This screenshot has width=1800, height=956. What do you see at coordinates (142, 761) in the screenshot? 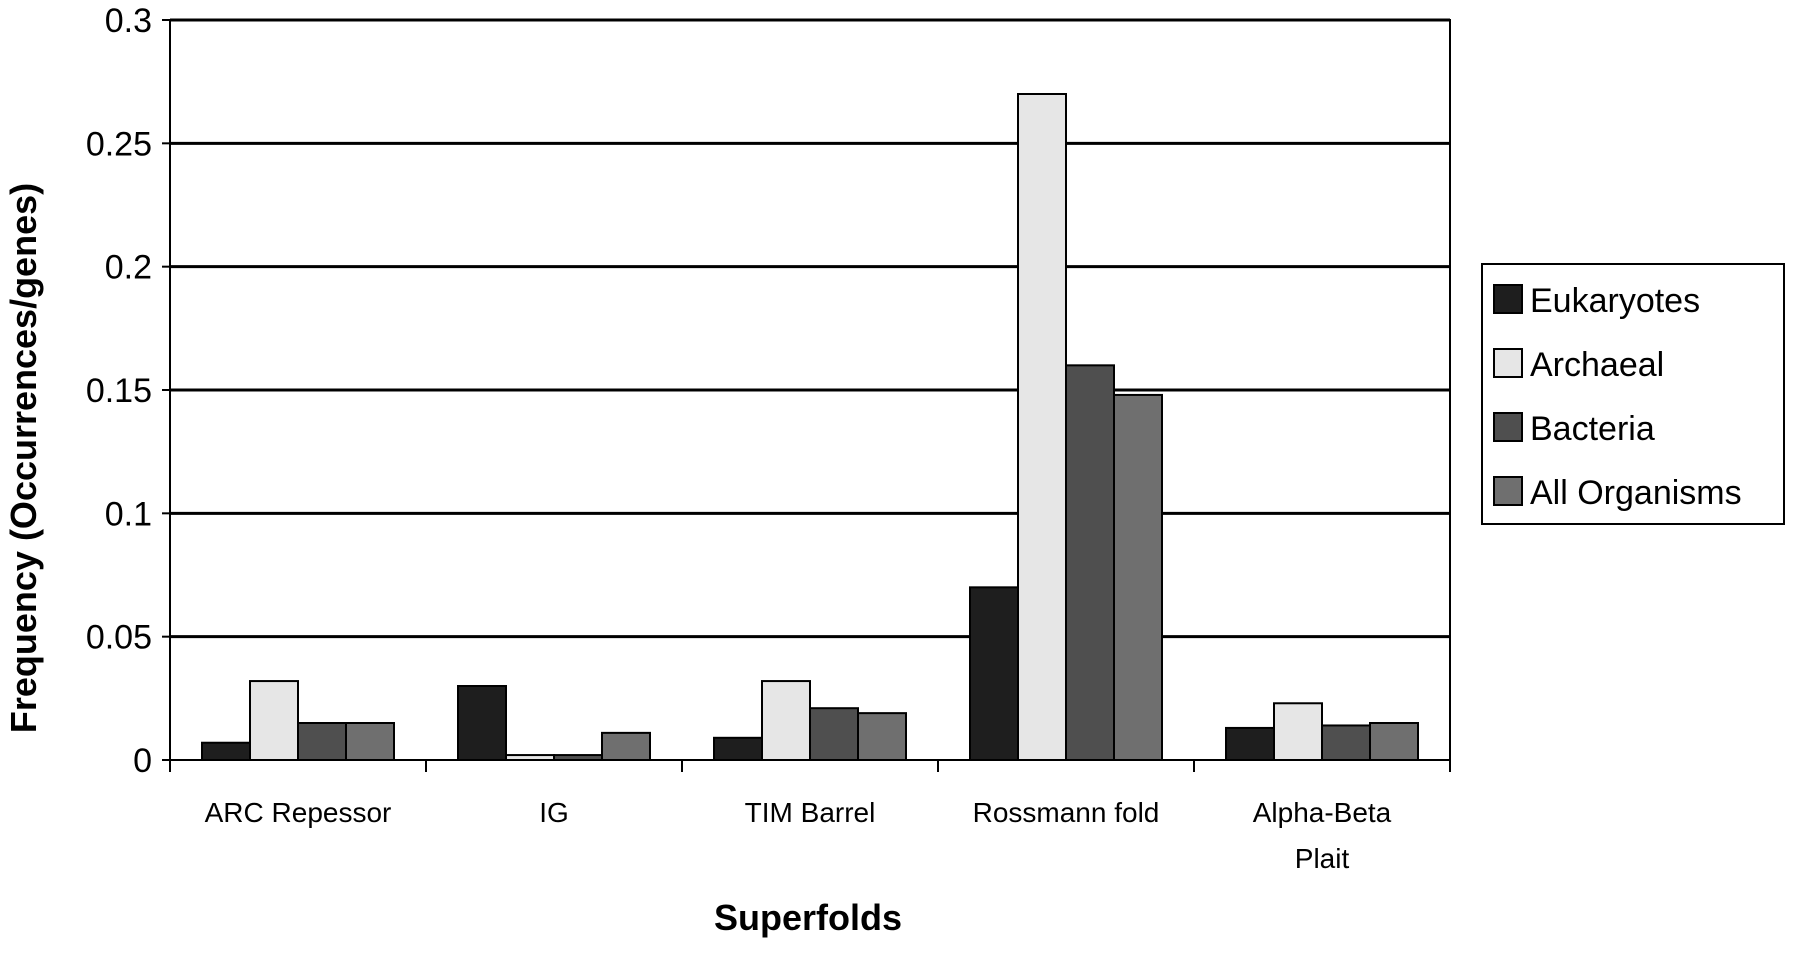
I see `y-tick-label: 0` at bounding box center [142, 761].